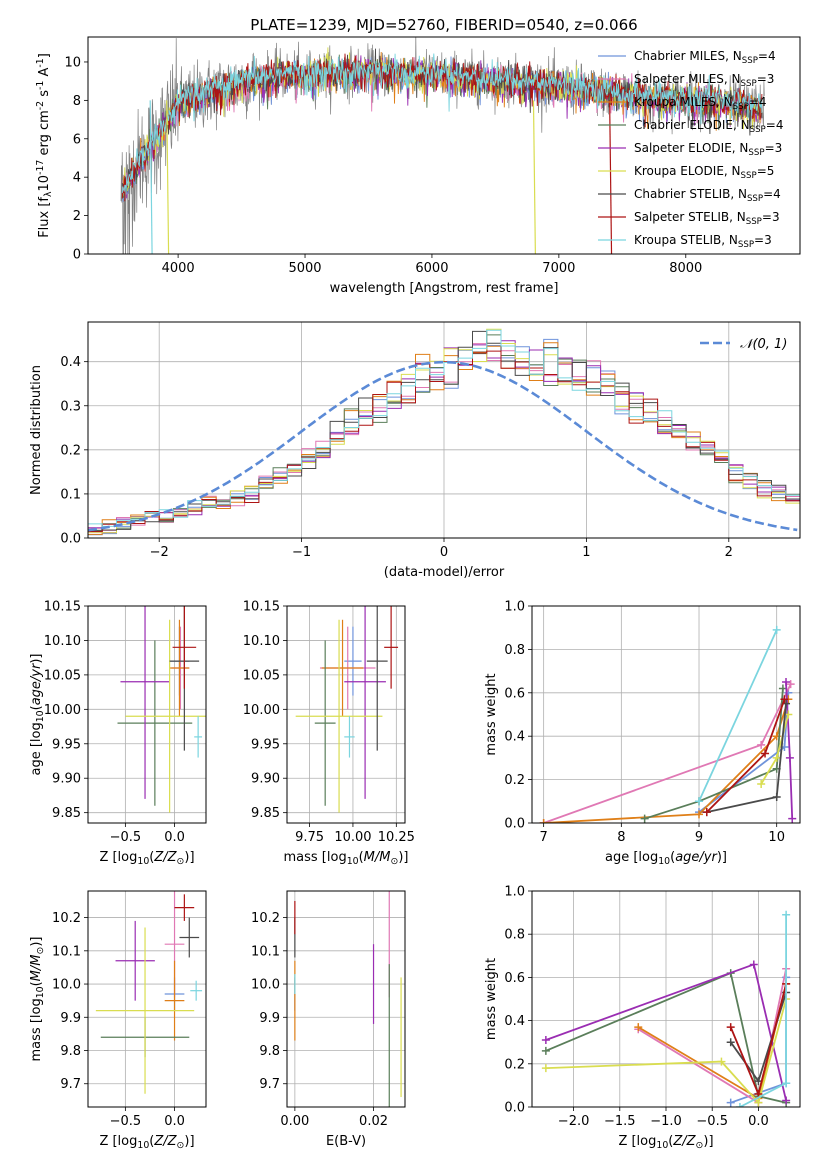  Describe the element at coordinates (514, 935) in the screenshot. I see `y-tick-label: 0.8` at that location.